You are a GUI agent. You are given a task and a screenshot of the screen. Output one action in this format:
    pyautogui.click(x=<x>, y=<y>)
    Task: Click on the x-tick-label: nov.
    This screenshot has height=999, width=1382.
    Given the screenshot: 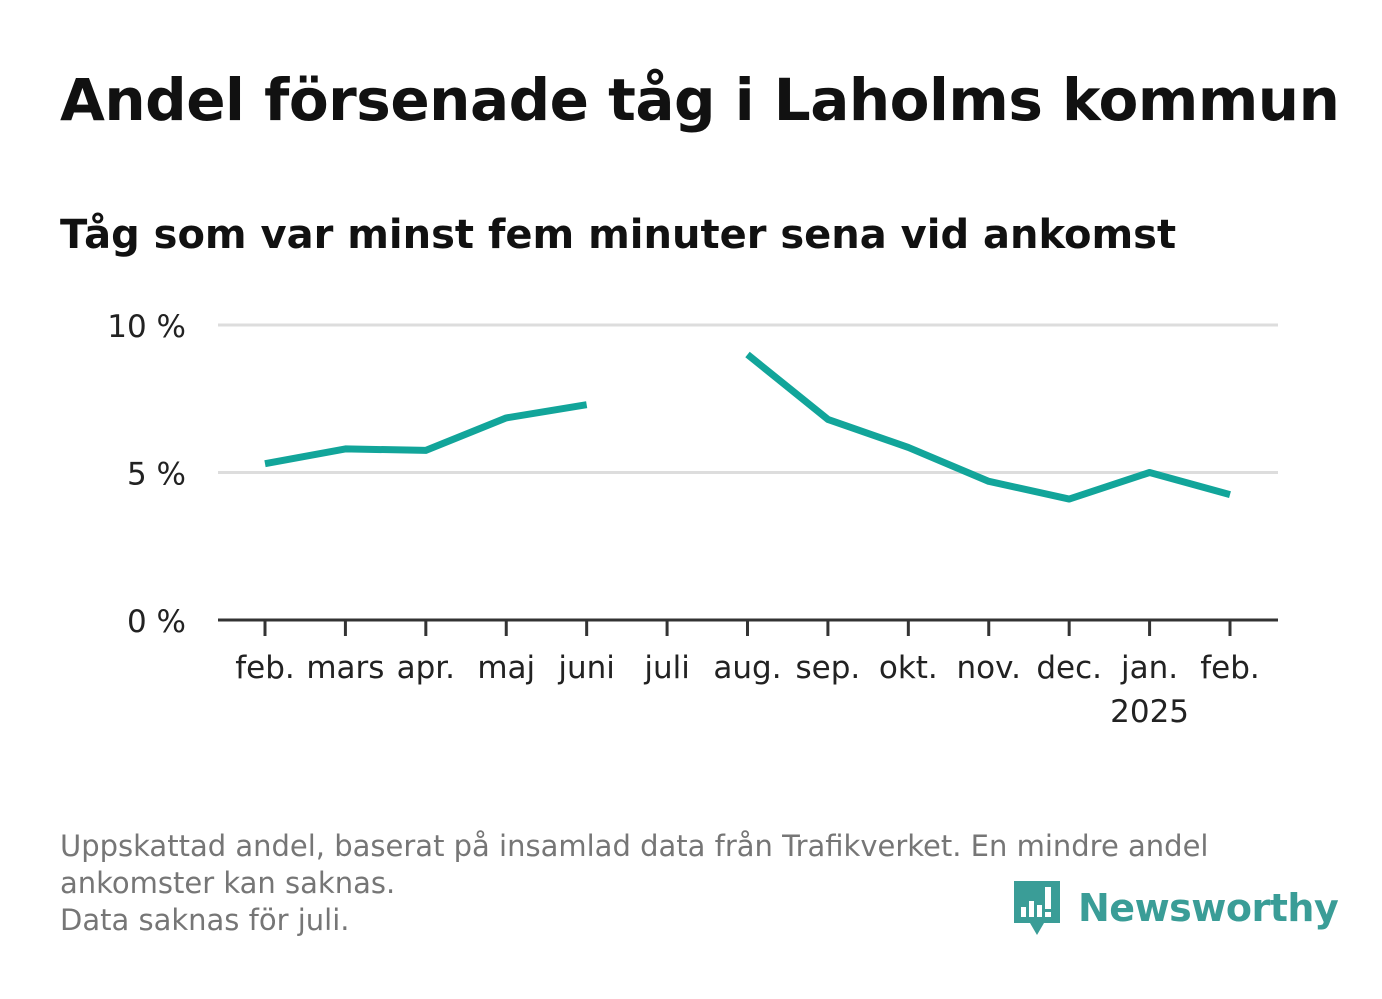 What is the action you would take?
    pyautogui.click(x=989, y=668)
    